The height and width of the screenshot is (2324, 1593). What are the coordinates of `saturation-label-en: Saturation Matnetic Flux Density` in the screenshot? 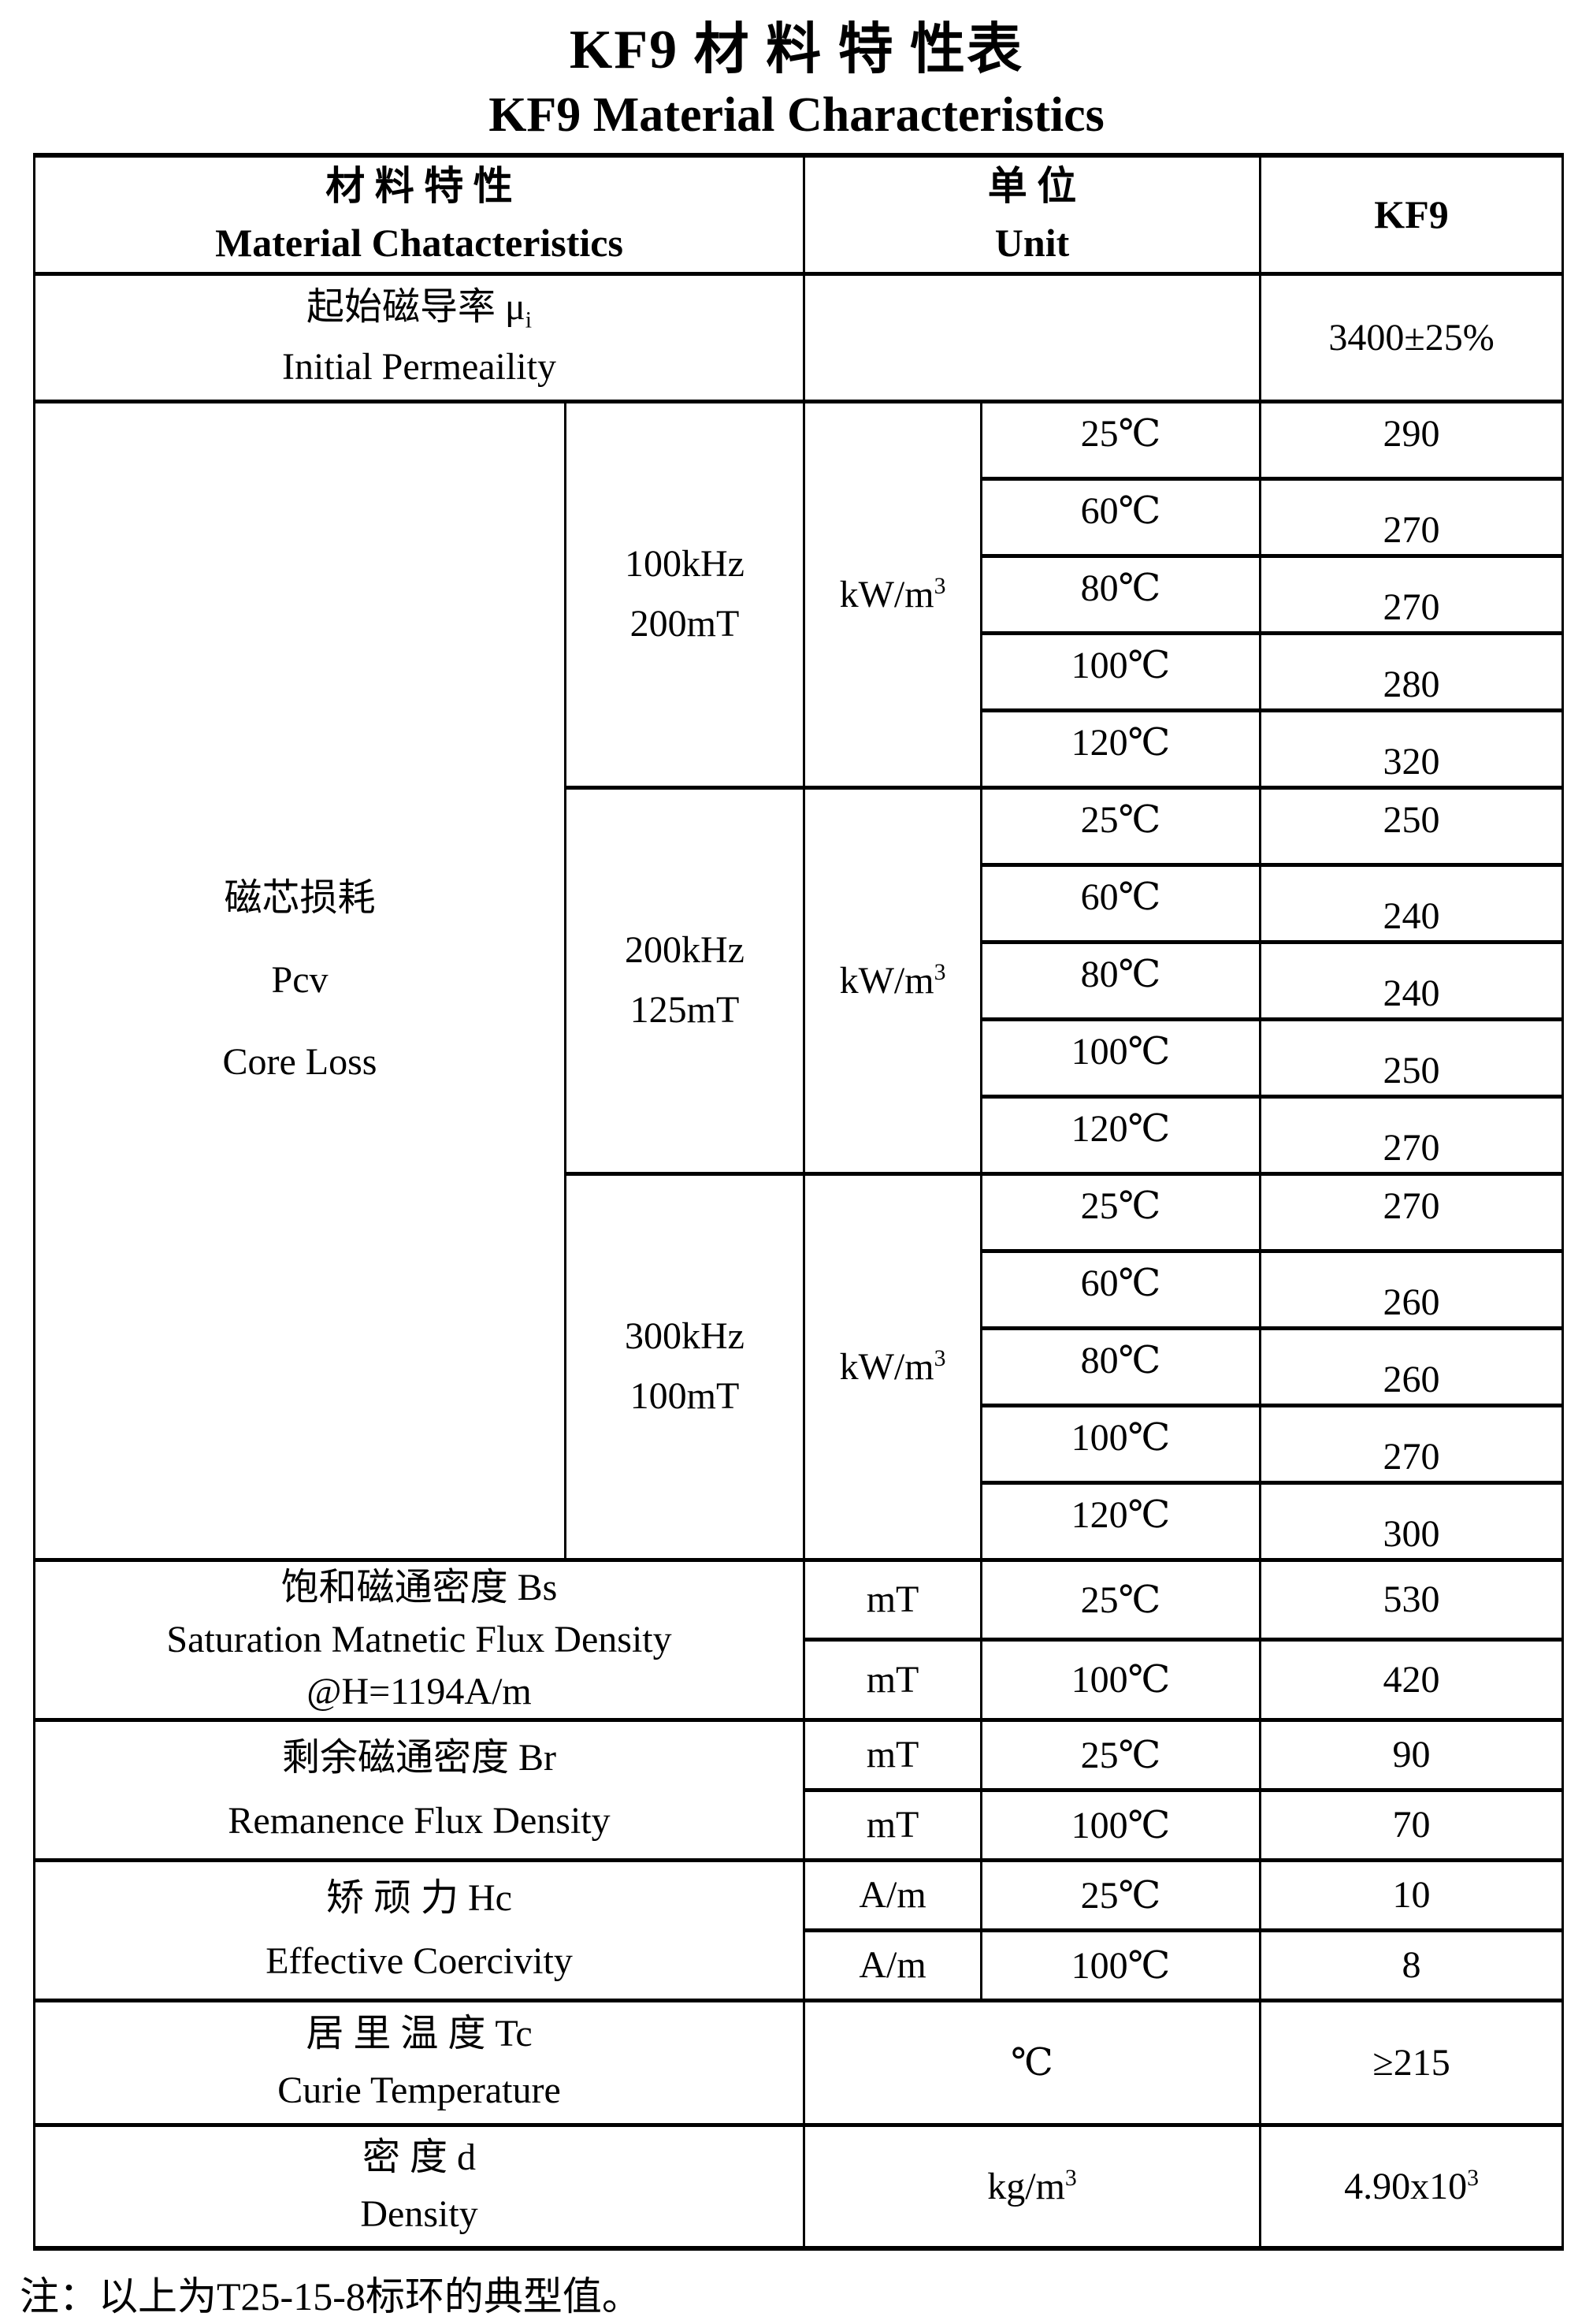 It's located at (419, 1639).